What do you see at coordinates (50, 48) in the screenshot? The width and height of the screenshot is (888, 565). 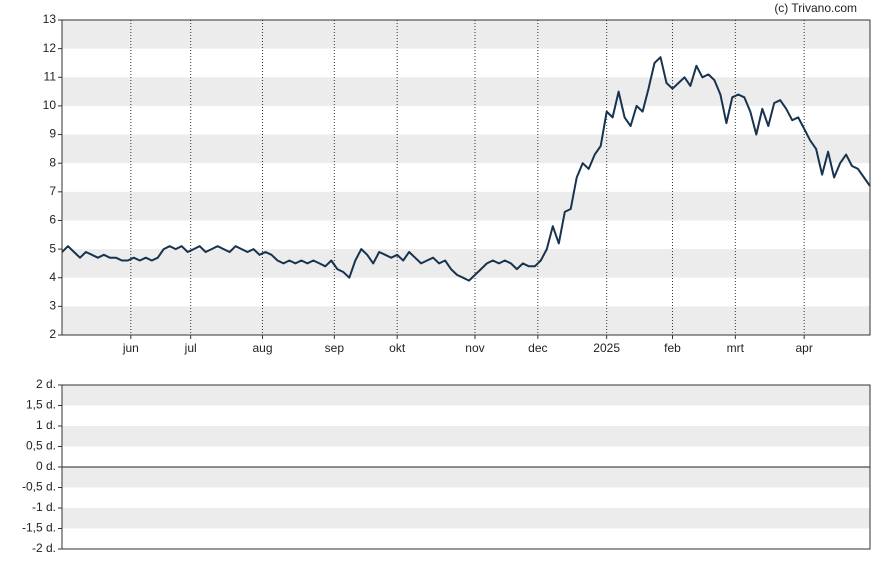 I see `y-tick-label: 12` at bounding box center [50, 48].